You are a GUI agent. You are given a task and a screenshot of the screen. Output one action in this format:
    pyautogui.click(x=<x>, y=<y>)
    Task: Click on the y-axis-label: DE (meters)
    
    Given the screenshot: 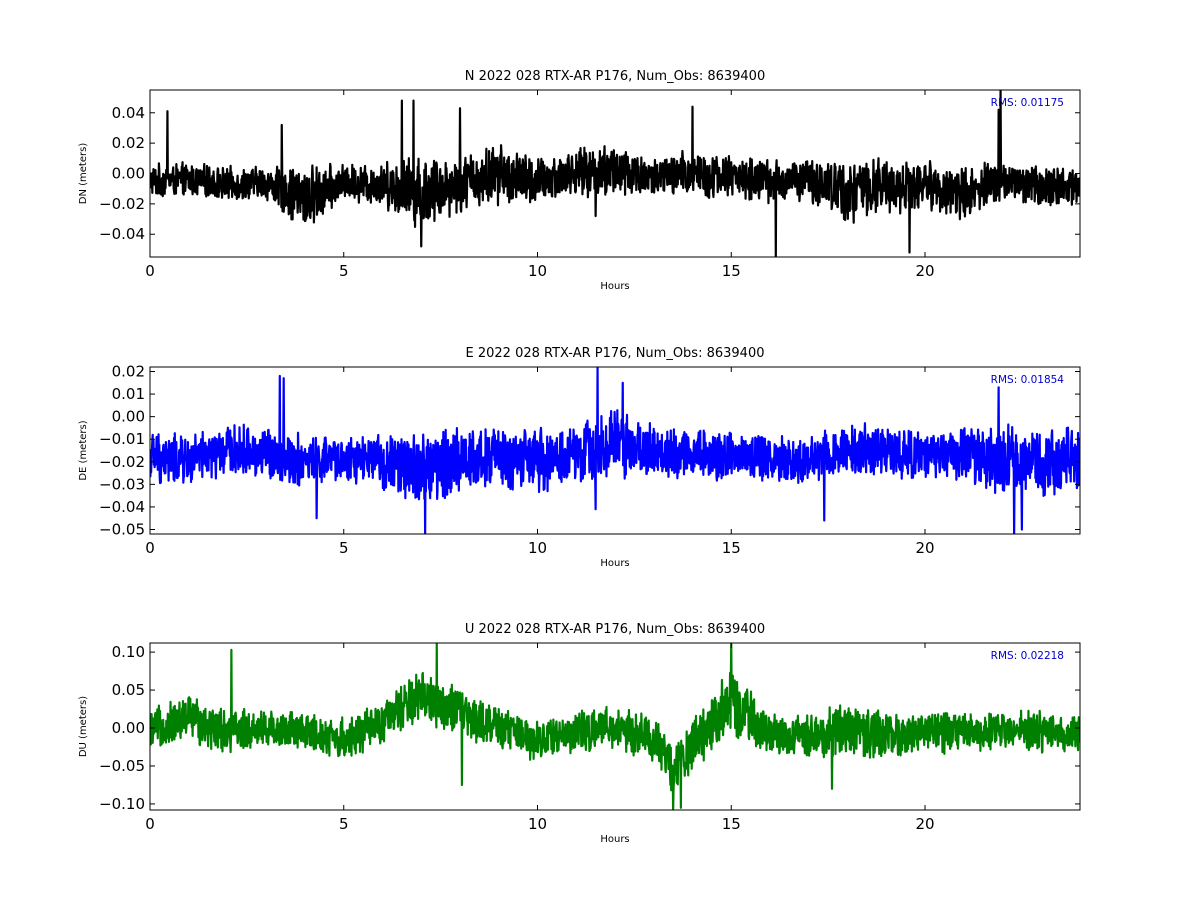 What is the action you would take?
    pyautogui.click(x=83, y=450)
    